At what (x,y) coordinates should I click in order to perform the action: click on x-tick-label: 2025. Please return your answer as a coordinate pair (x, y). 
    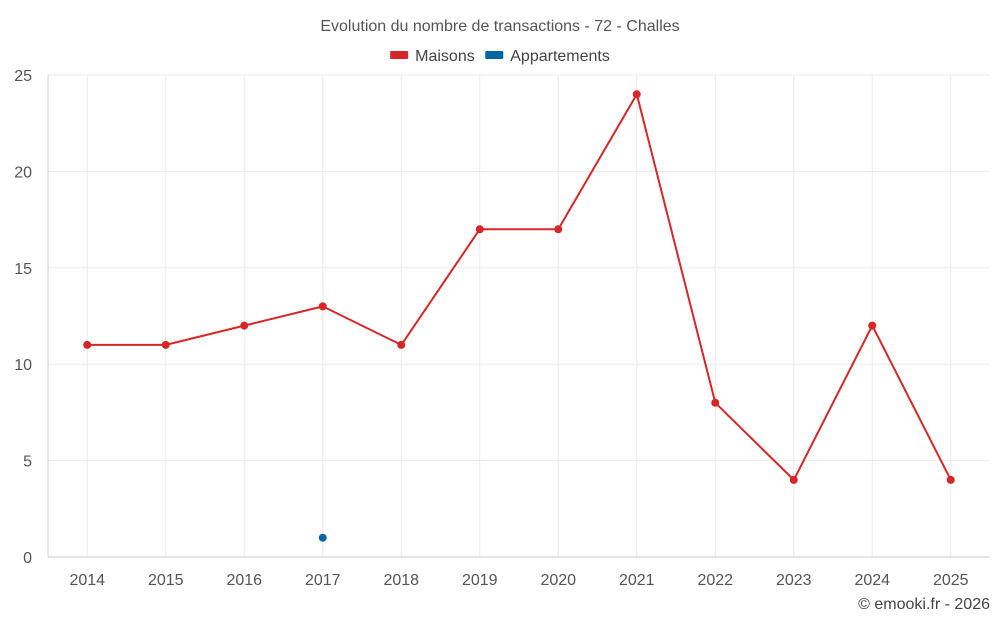
    Looking at the image, I should click on (951, 580).